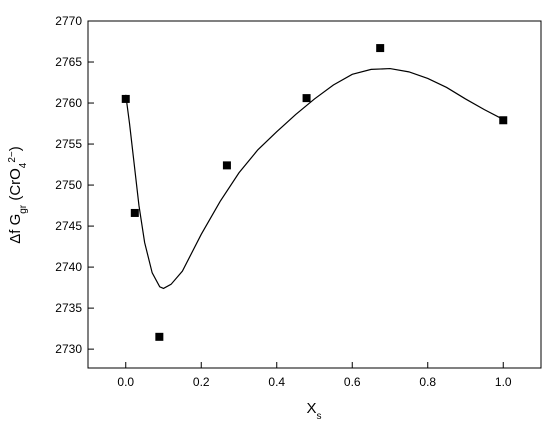 This screenshot has width=559, height=425. I want to click on label-part: ), so click(15, 148).